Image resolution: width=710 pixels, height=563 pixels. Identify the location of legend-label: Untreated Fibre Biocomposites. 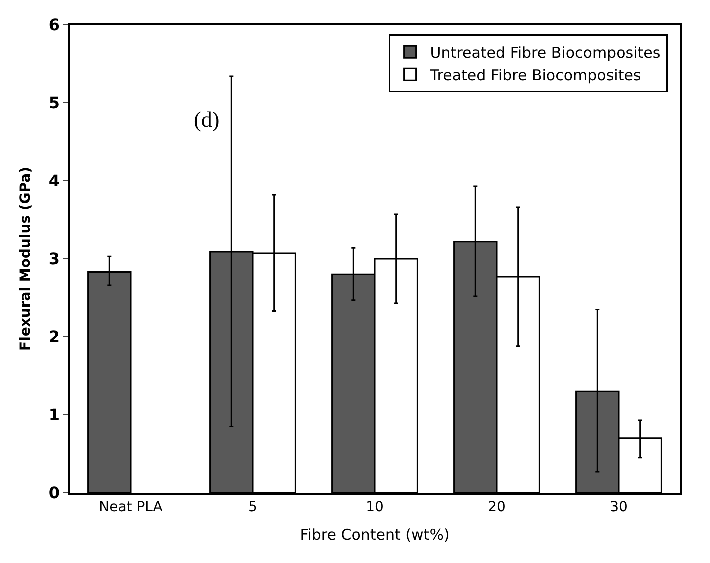
(545, 53).